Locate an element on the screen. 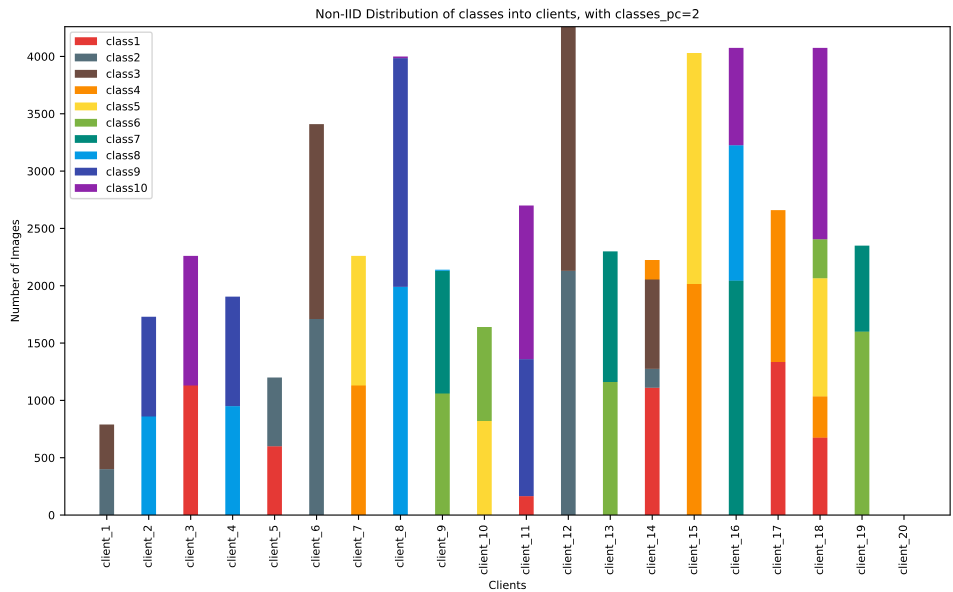 Image resolution: width=953 pixels, height=592 pixels. x-tick-label: client_13 is located at coordinates (610, 550).